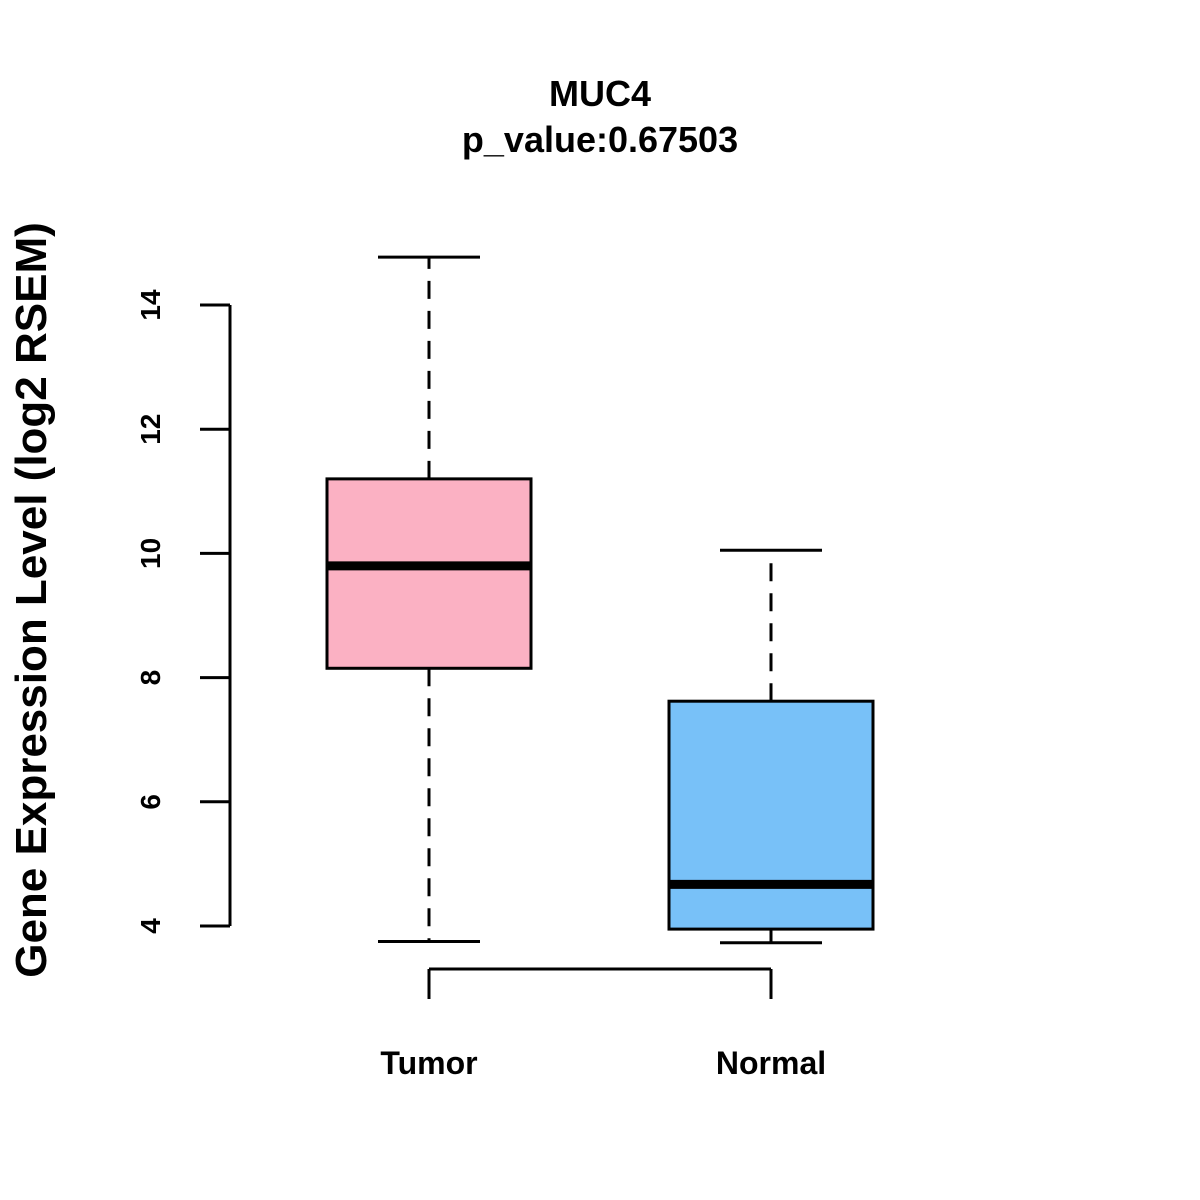  What do you see at coordinates (150, 429) in the screenshot?
I see `y-tick-label: 12` at bounding box center [150, 429].